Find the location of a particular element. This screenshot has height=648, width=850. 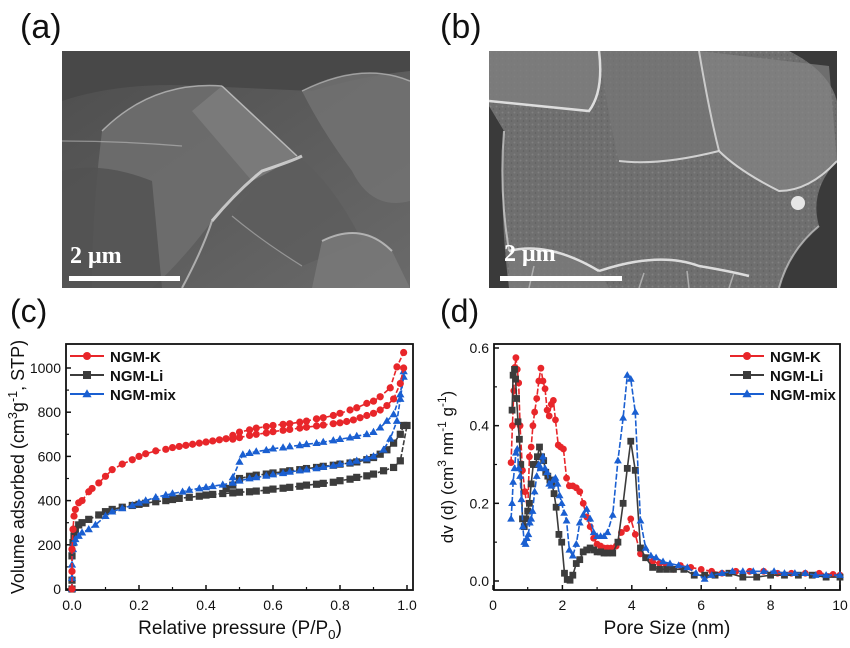

panel-label-d: (d) is located at coordinates (459, 311).